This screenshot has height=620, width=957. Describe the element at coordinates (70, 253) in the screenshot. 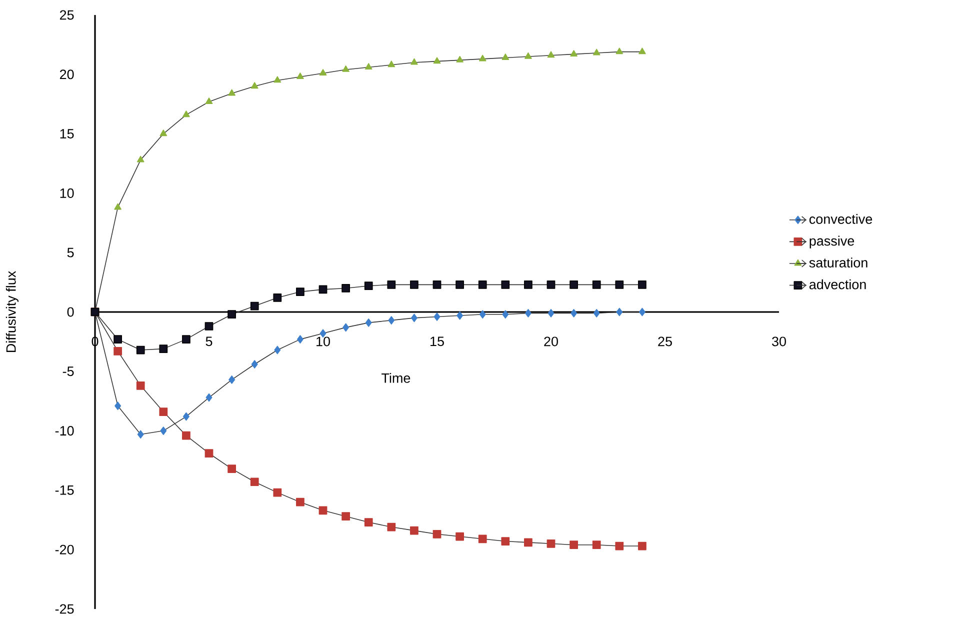

I see `y-tick-label: 5` at that location.